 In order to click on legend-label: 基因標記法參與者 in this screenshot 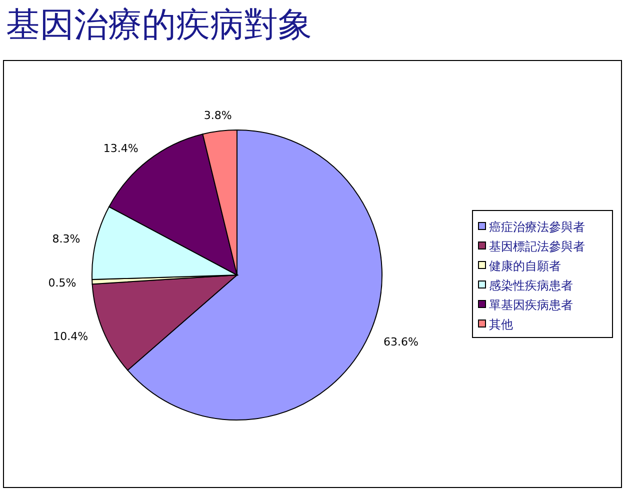, I will do `click(537, 247)`.